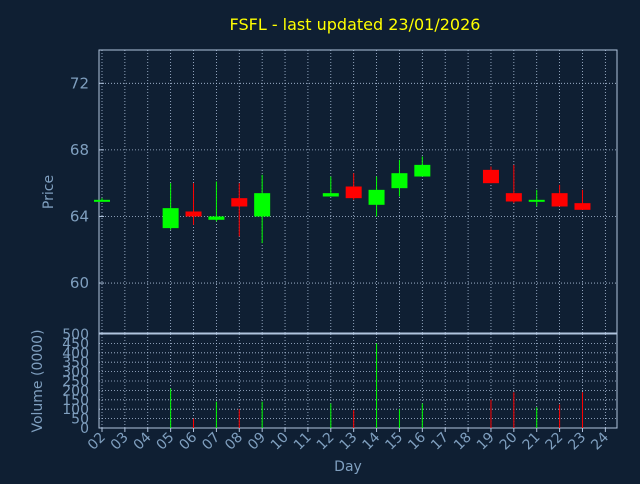  I want to click on x-tick-label: 16, so click(417, 441).